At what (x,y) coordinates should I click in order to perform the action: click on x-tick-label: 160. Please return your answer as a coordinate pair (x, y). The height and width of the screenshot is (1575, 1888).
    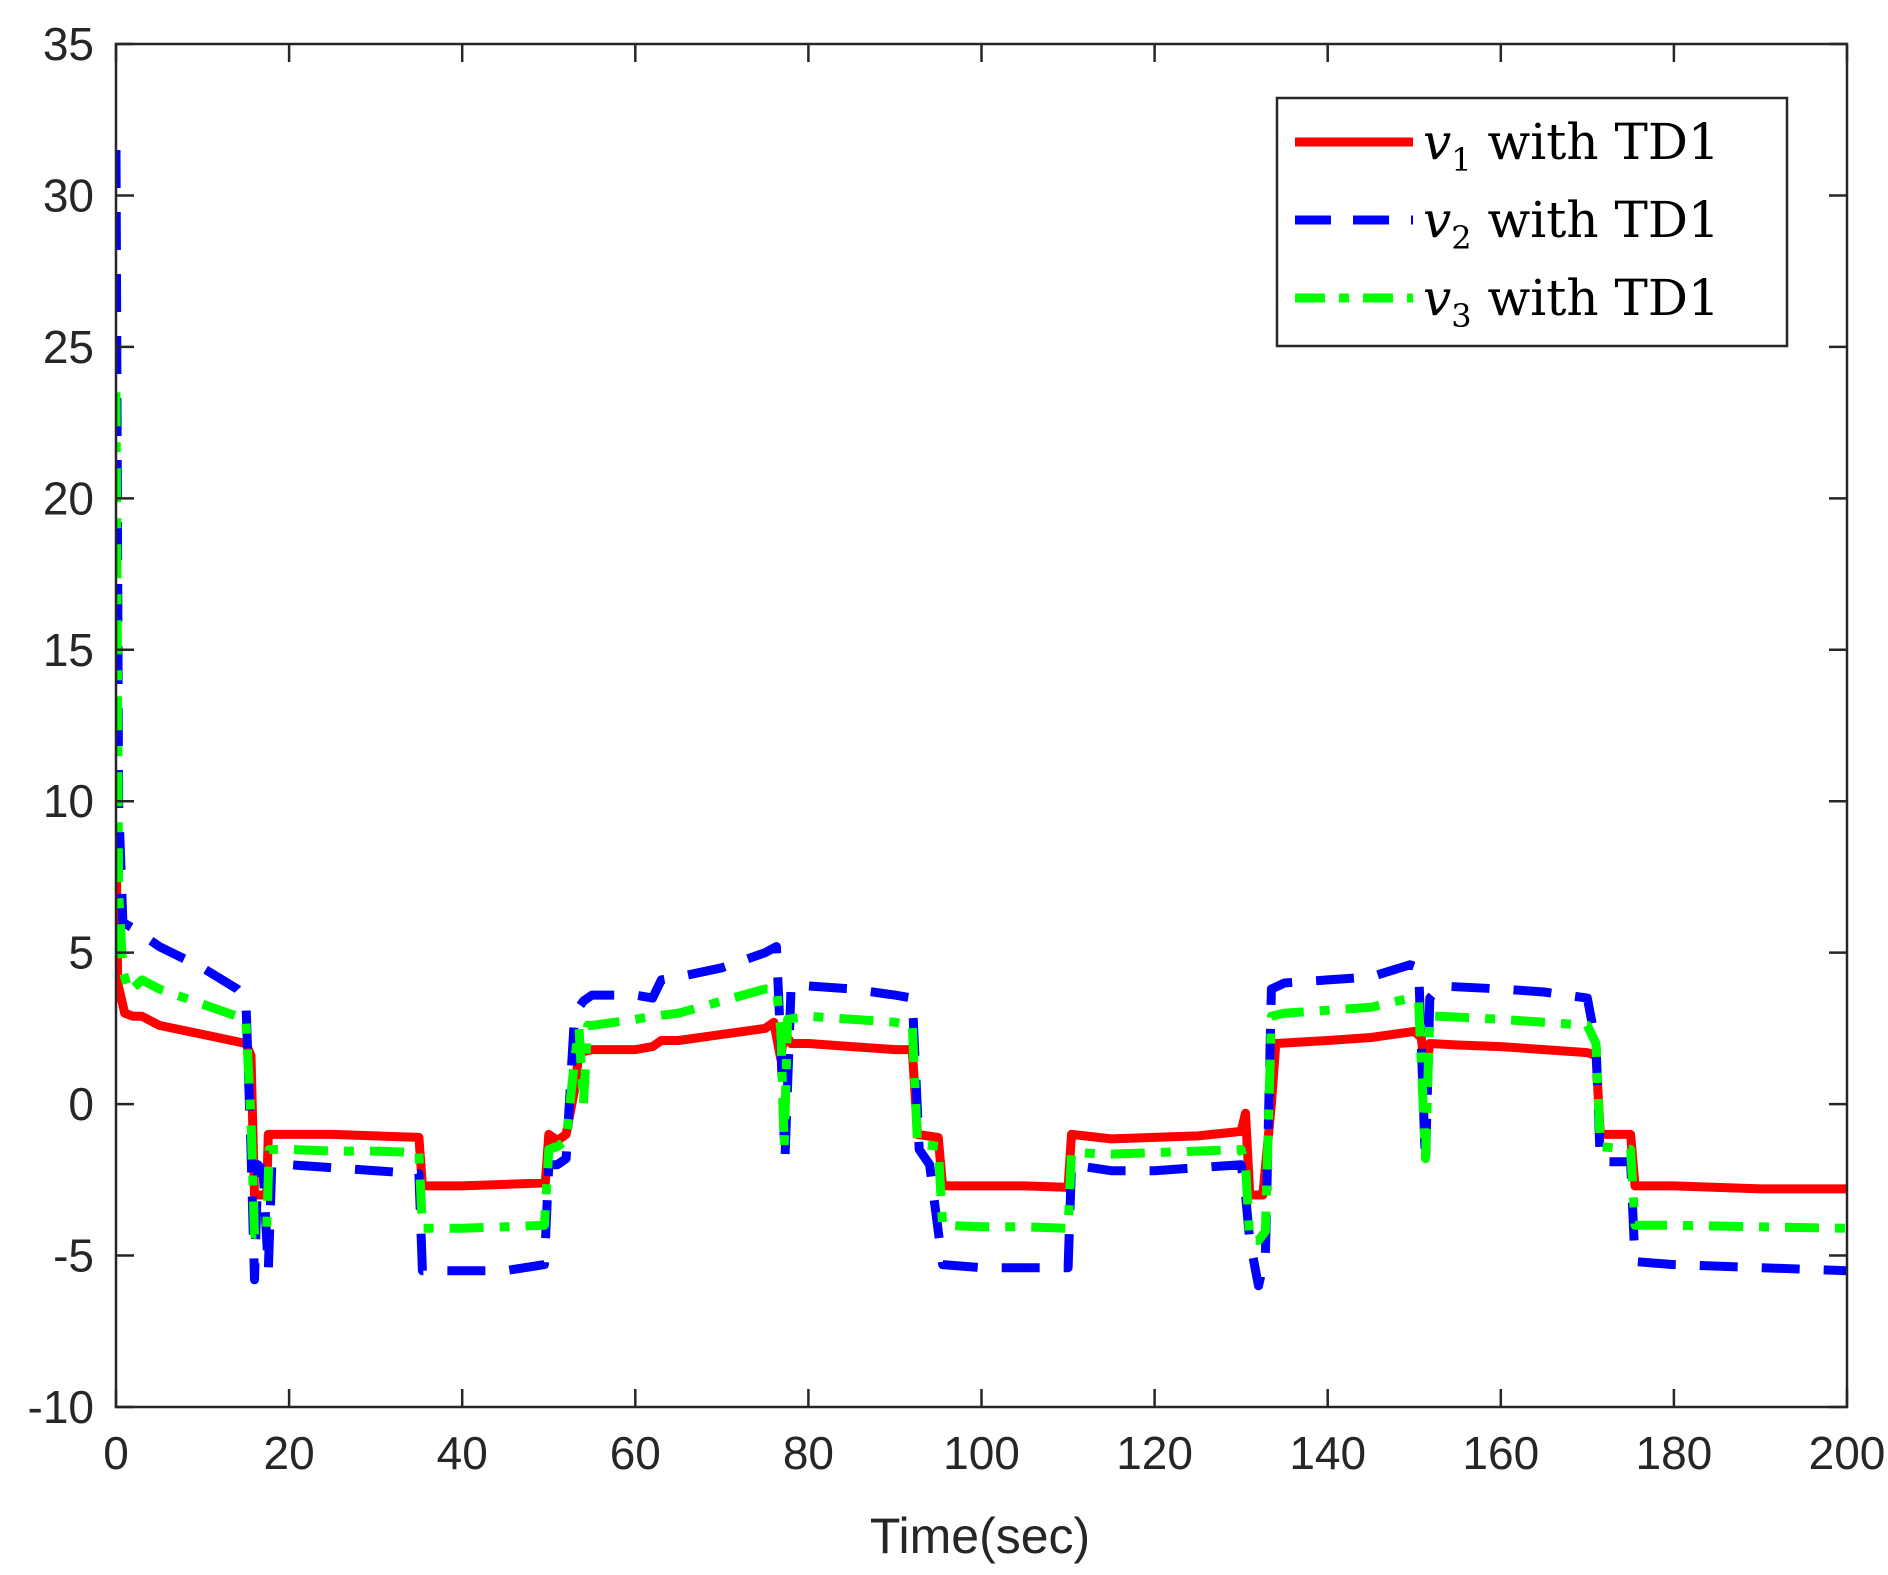
    Looking at the image, I should click on (1500, 1453).